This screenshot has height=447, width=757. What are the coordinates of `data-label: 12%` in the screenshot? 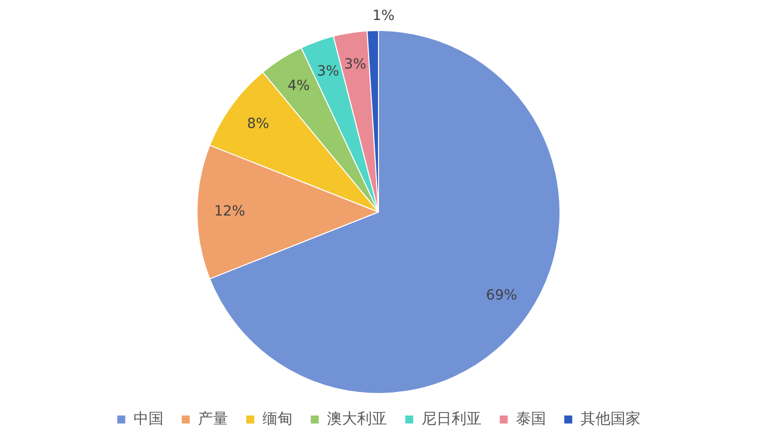 It's located at (230, 212).